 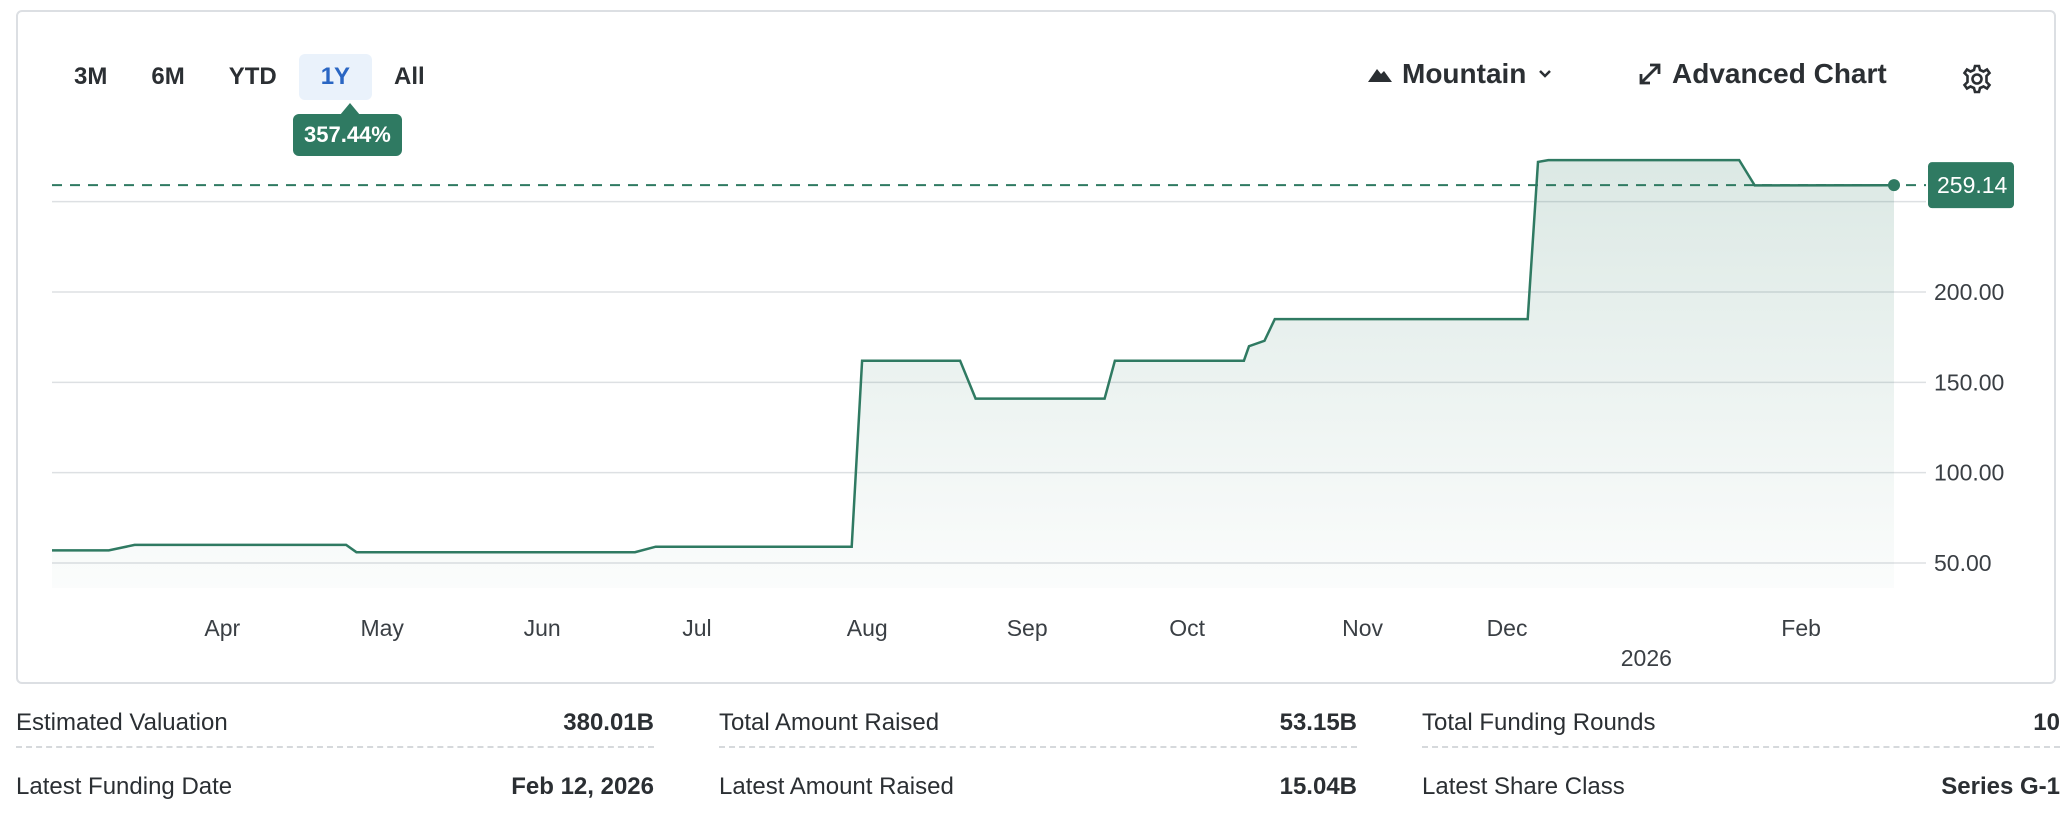 I want to click on stat-row: Latest Funding Date Feb 12, 2026, so click(x=335, y=787).